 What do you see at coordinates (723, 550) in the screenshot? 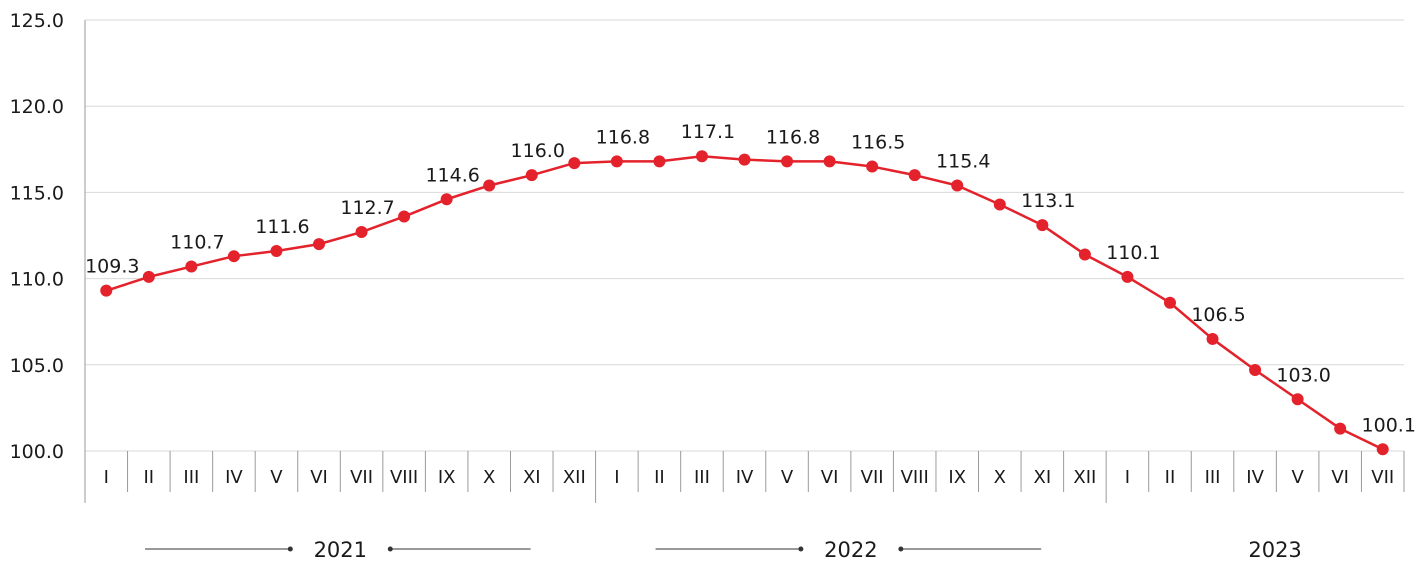
I see `year-labels: 2021 2022 2023` at bounding box center [723, 550].